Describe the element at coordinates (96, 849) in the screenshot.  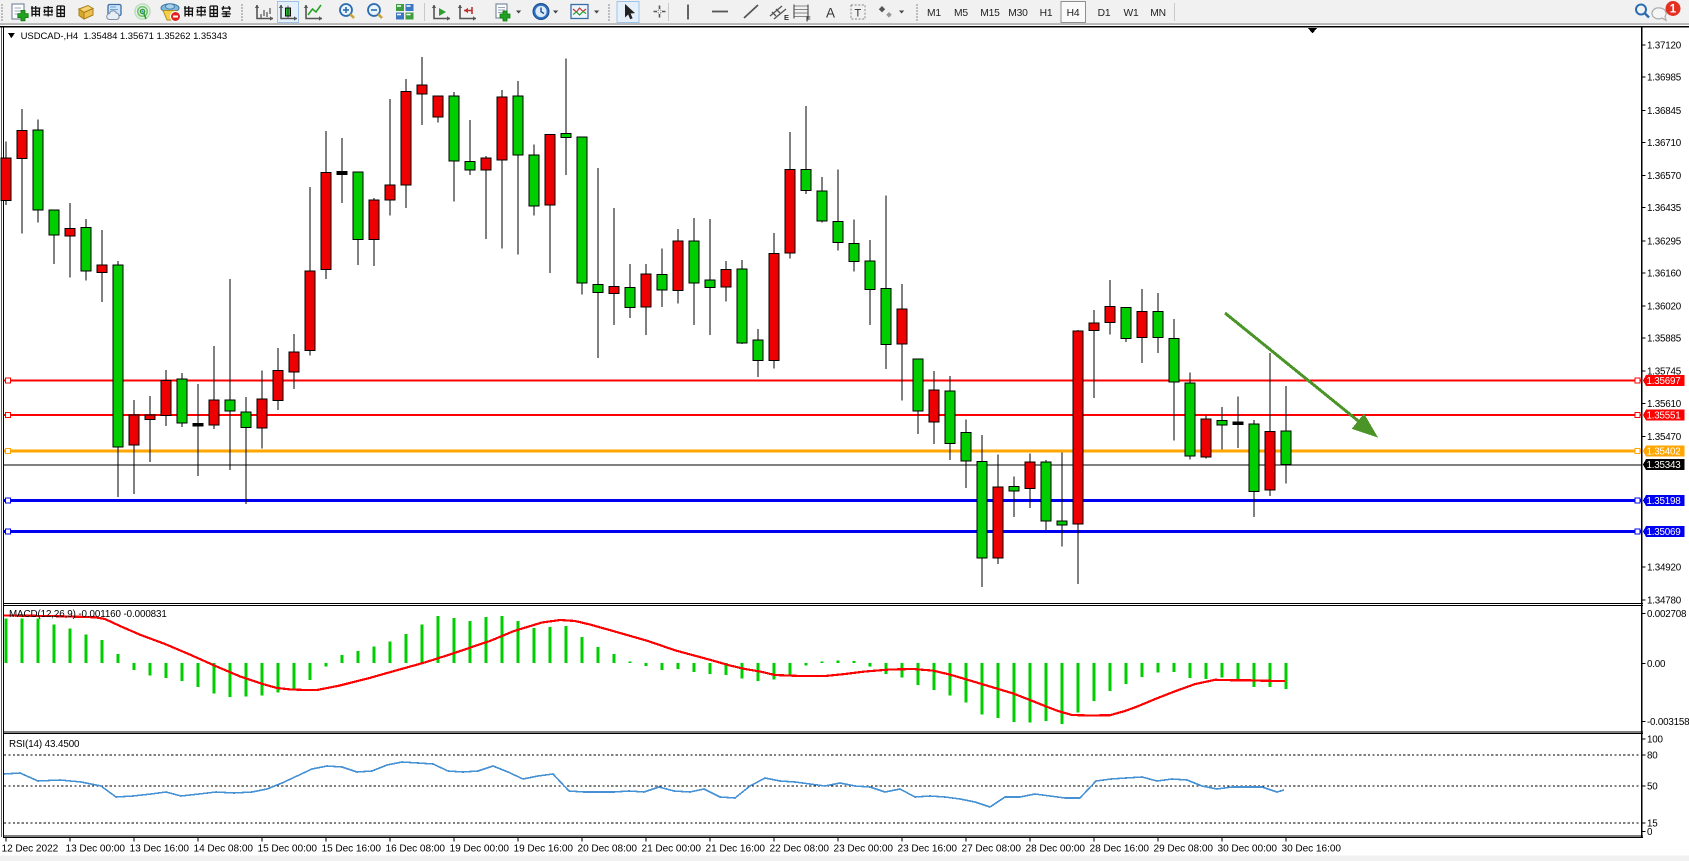
I see `svg-text: 13 Dec 00:00` at that location.